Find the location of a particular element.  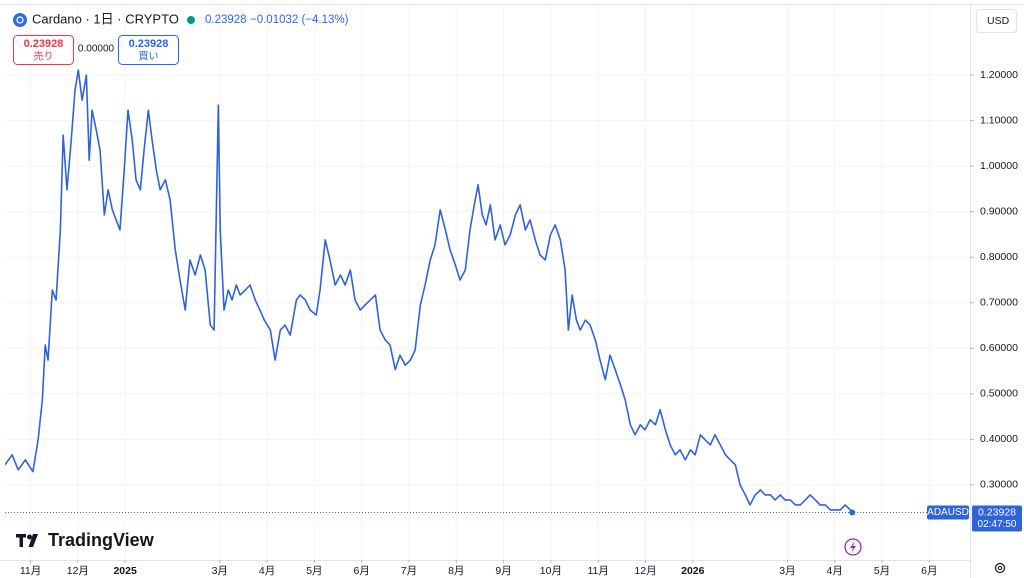

y-tick-label: 1.00000 is located at coordinates (999, 166).